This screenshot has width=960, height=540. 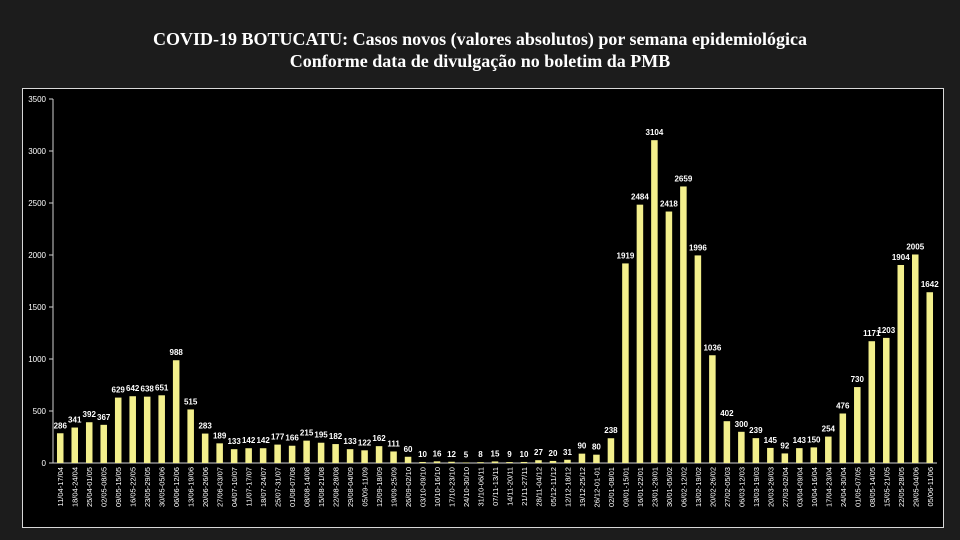 I want to click on data-label: 12, so click(x=451, y=454).